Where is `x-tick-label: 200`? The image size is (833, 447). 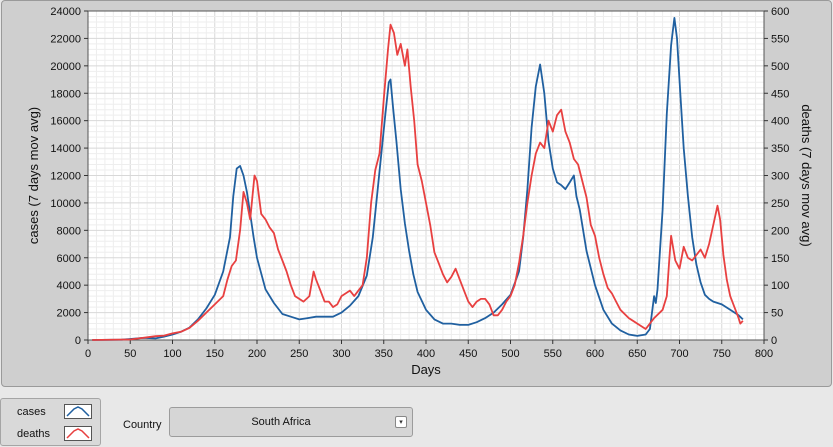 x-tick-label: 200 is located at coordinates (257, 354).